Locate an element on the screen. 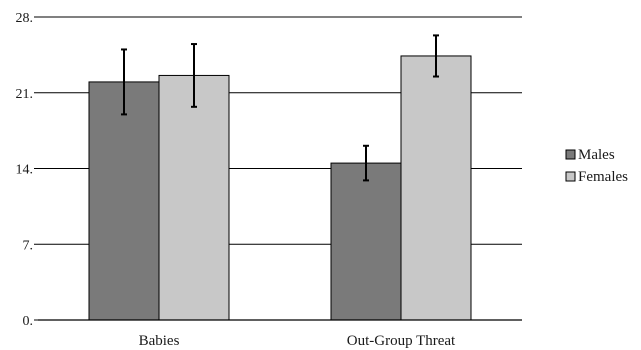 Image resolution: width=641 pixels, height=350 pixels. y-tick-label: 21. is located at coordinates (25, 94).